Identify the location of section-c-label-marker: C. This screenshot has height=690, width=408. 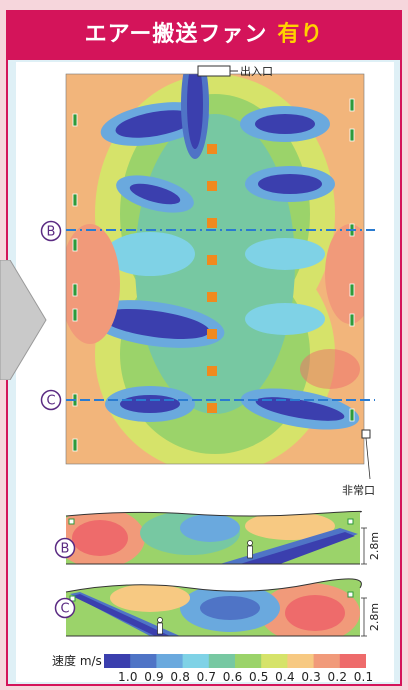
(65, 608).